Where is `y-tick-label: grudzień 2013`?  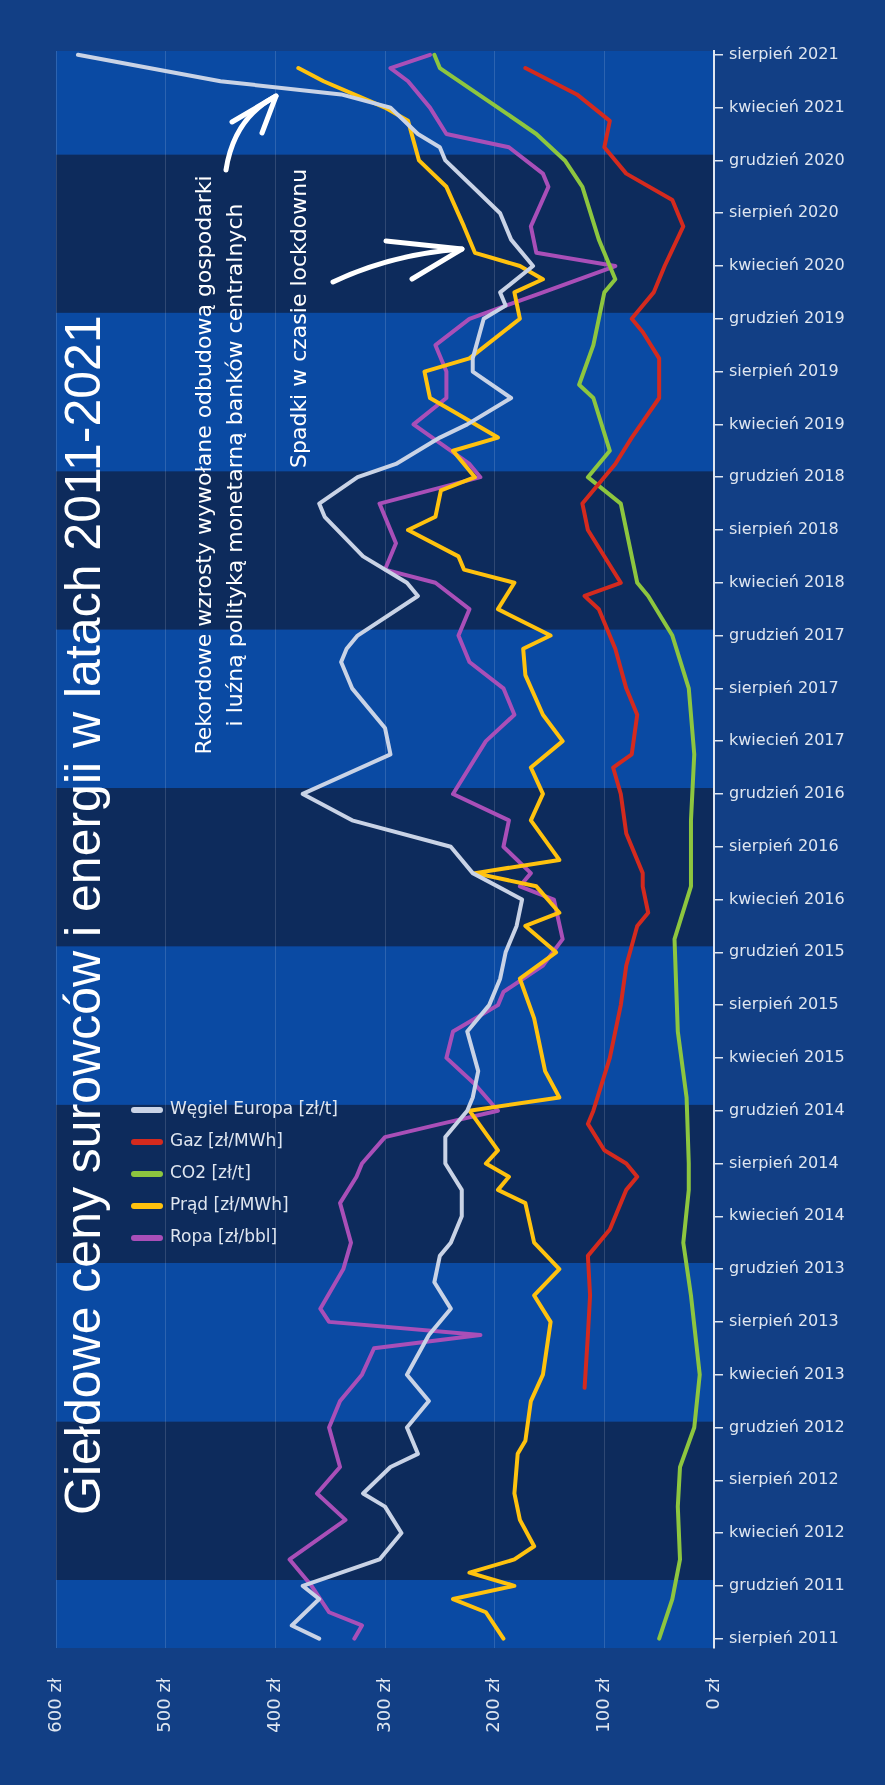
y-tick-label: grudzień 2013 is located at coordinates (787, 1268).